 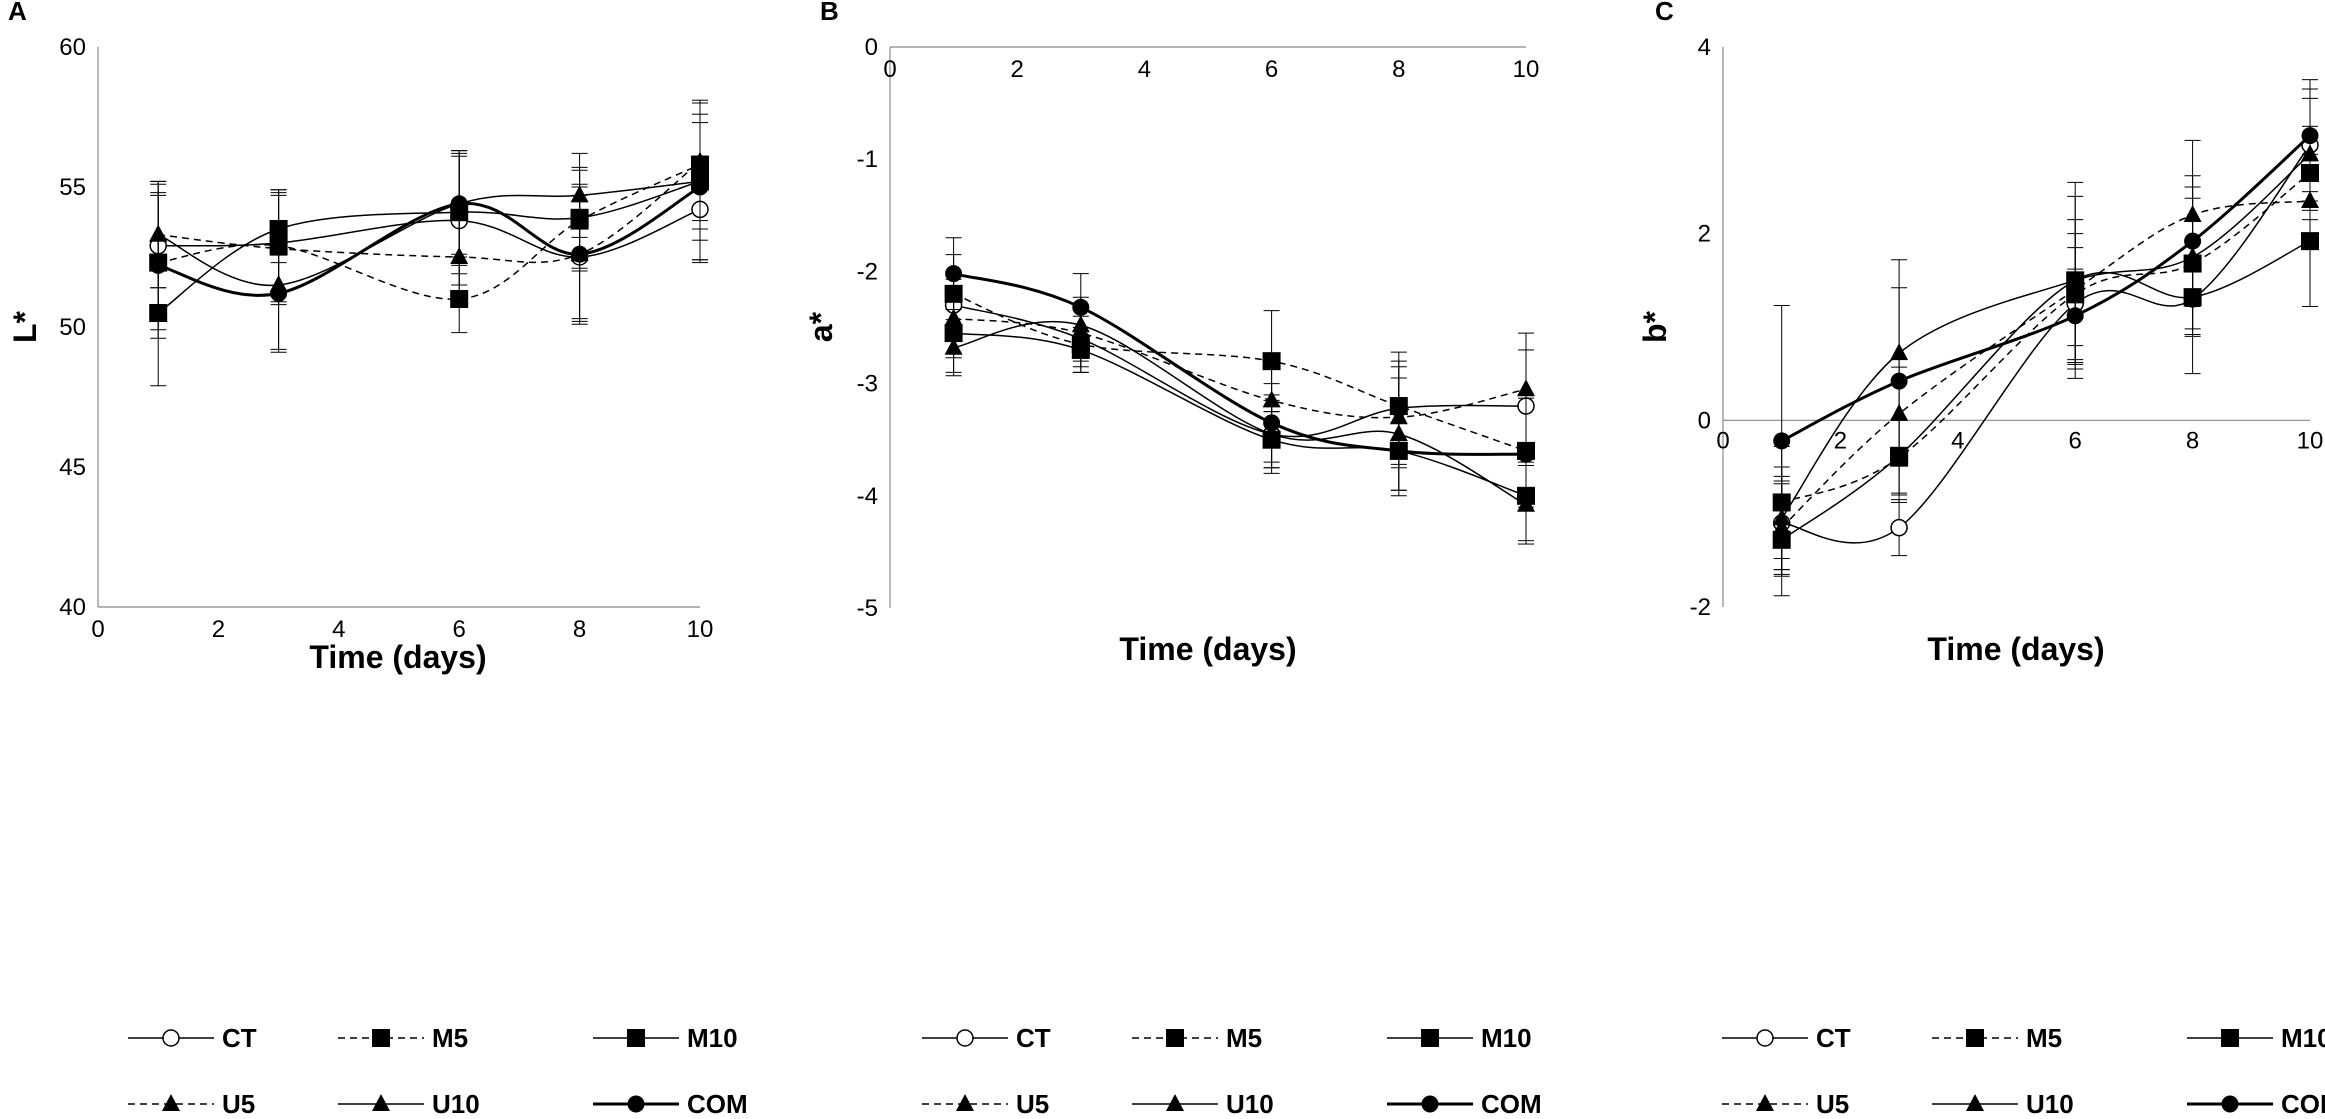 What do you see at coordinates (1704, 47) in the screenshot?
I see `y-tick-label: 4` at bounding box center [1704, 47].